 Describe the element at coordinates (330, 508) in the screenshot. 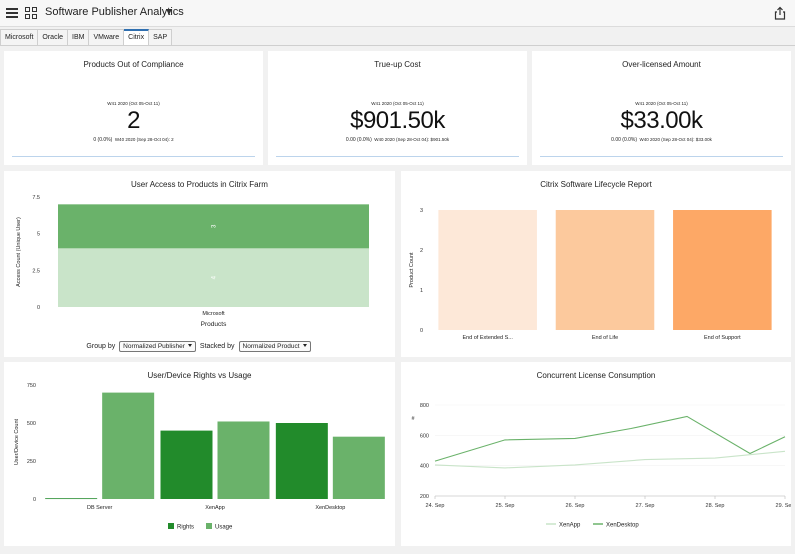

I see `x-tick-label: XenDesktop` at that location.